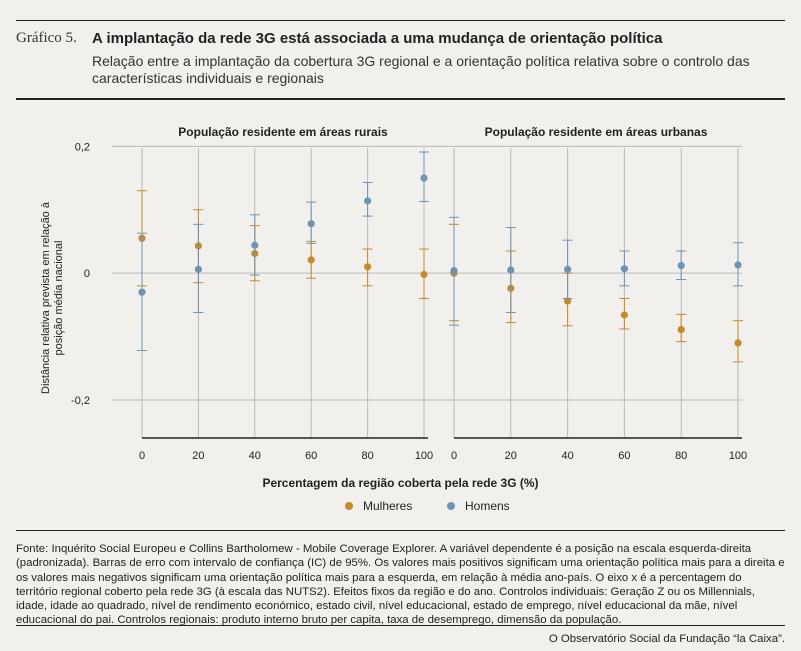 The width and height of the screenshot is (801, 651). I want to click on y-tick-label: 0, so click(87, 274).